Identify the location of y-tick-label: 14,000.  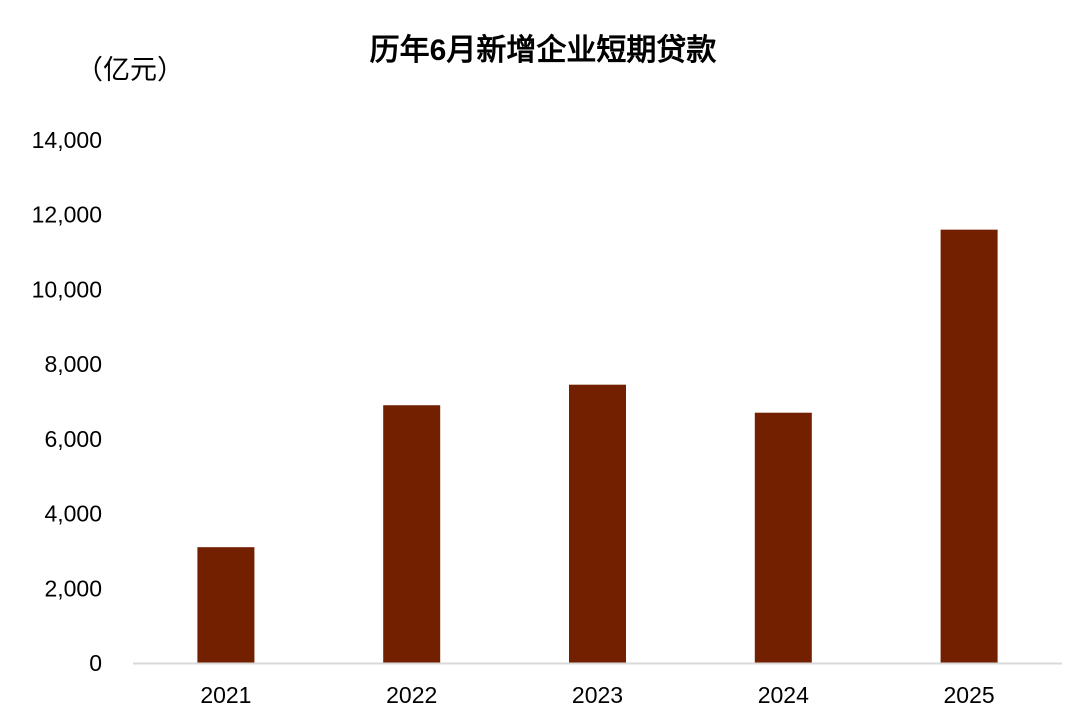
(67, 140).